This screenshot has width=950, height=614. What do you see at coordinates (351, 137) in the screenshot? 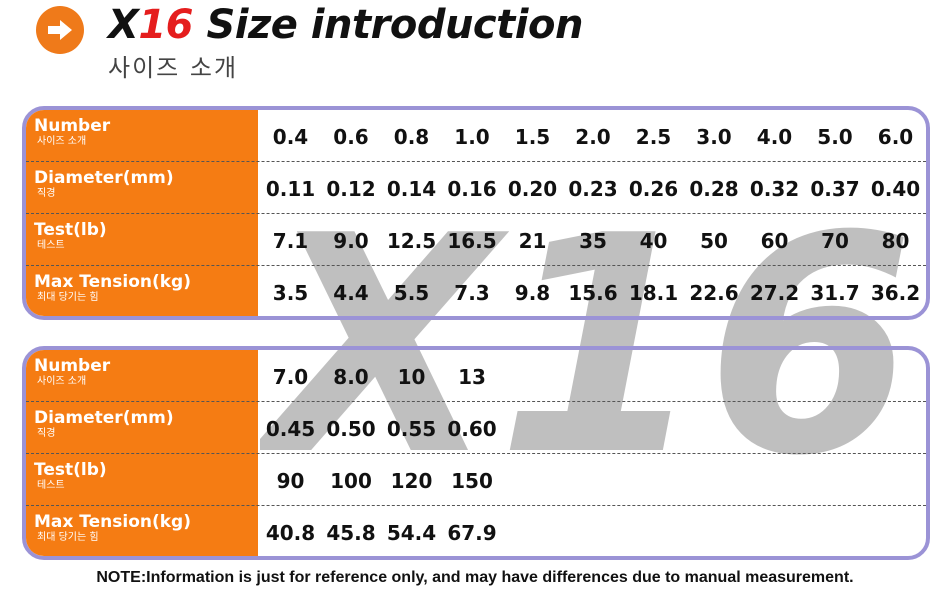
I see `table-cell: 0.6` at bounding box center [351, 137].